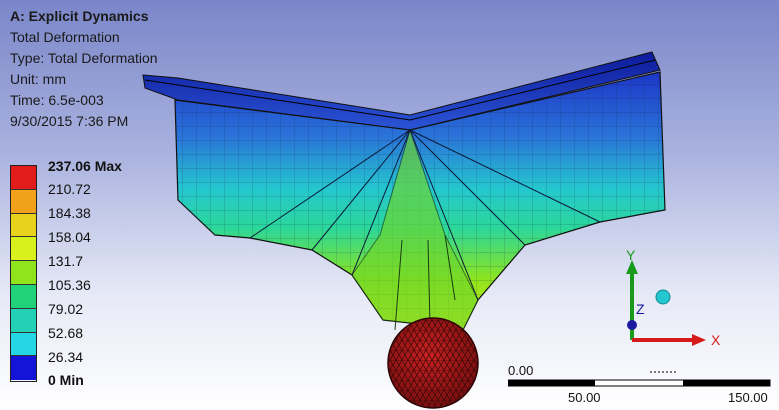 Image resolution: width=779 pixels, height=410 pixels. I want to click on y-axis-arrow, so click(632, 267).